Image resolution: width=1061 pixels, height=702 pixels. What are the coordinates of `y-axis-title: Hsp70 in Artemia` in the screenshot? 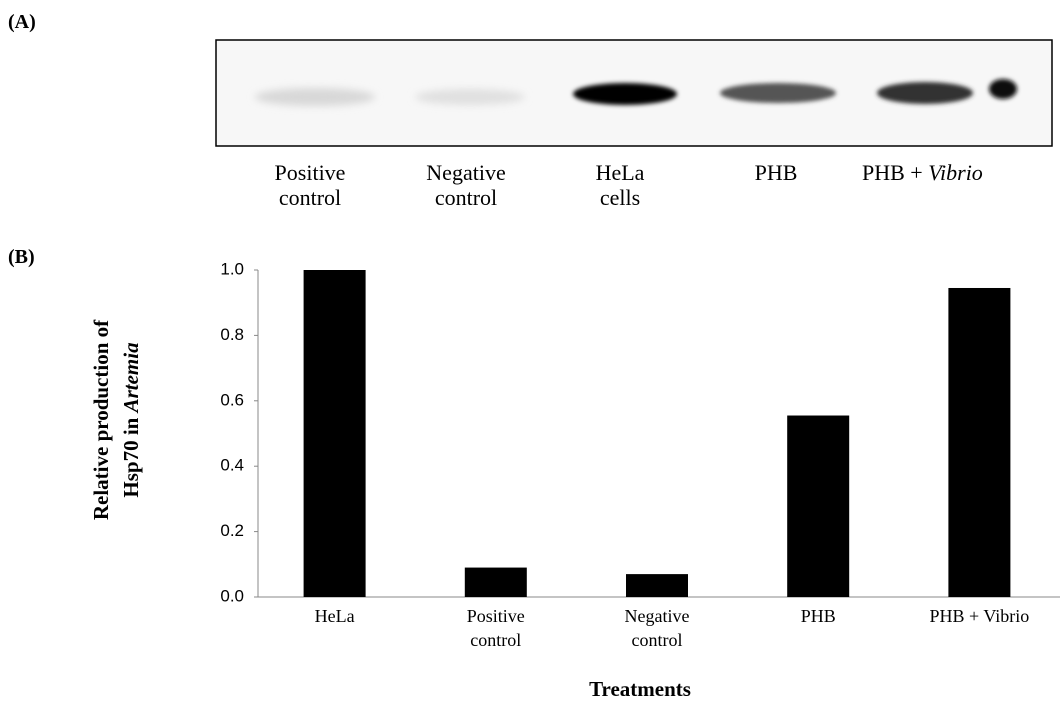 It's located at (131, 419).